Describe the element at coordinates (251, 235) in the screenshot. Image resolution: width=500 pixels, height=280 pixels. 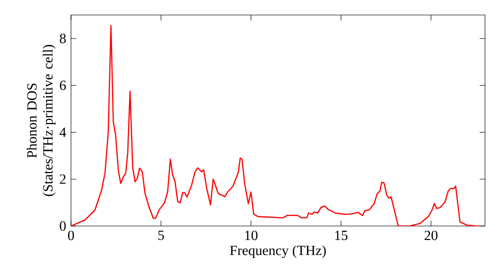
I see `x-tick-label: 10` at that location.